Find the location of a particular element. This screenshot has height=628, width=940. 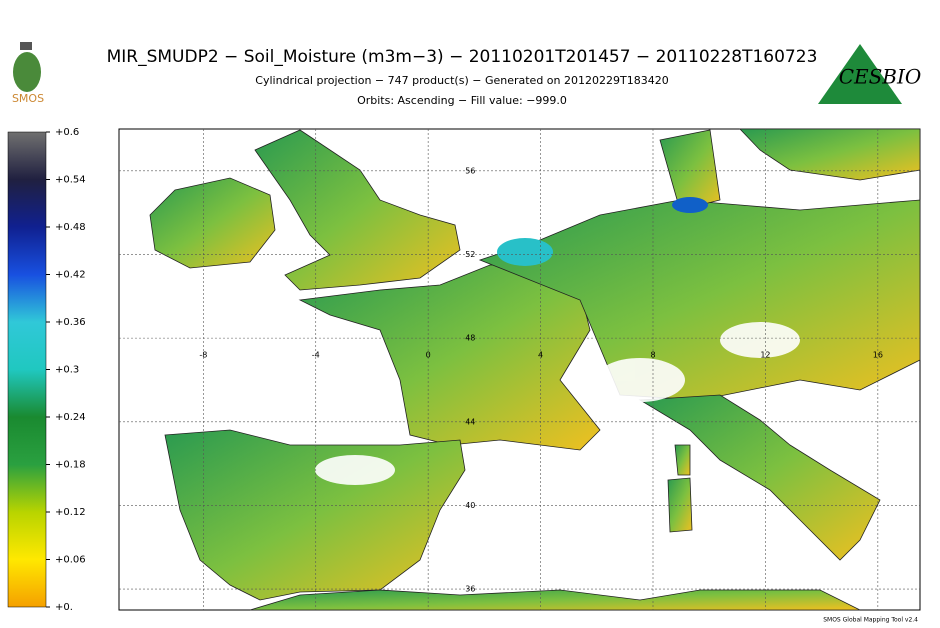

lat-label: 44 is located at coordinates (470, 421).